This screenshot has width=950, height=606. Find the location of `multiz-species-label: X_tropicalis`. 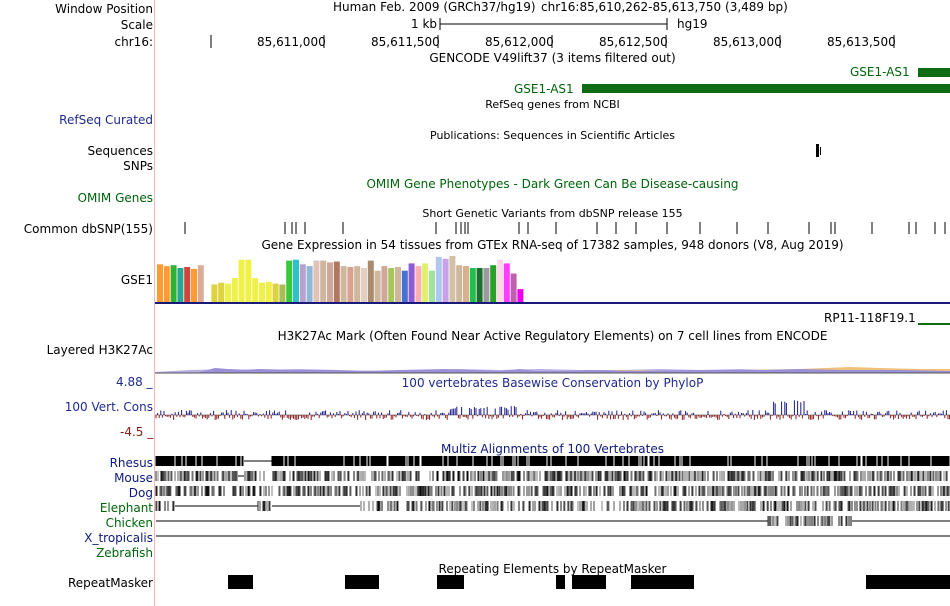

multiz-species-label: X_tropicalis is located at coordinates (118, 538).